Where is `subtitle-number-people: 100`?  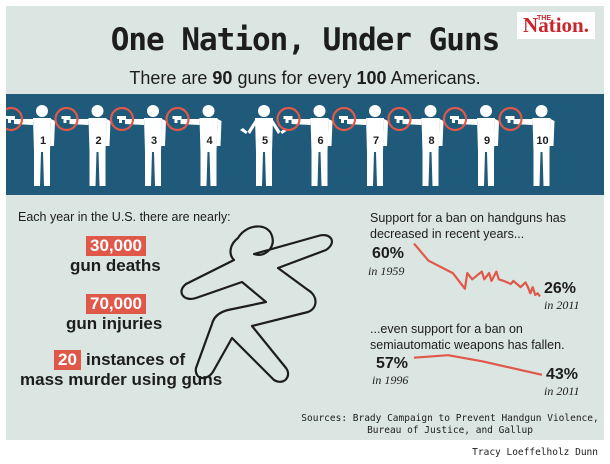
subtitle-number-people: 100 is located at coordinates (371, 78).